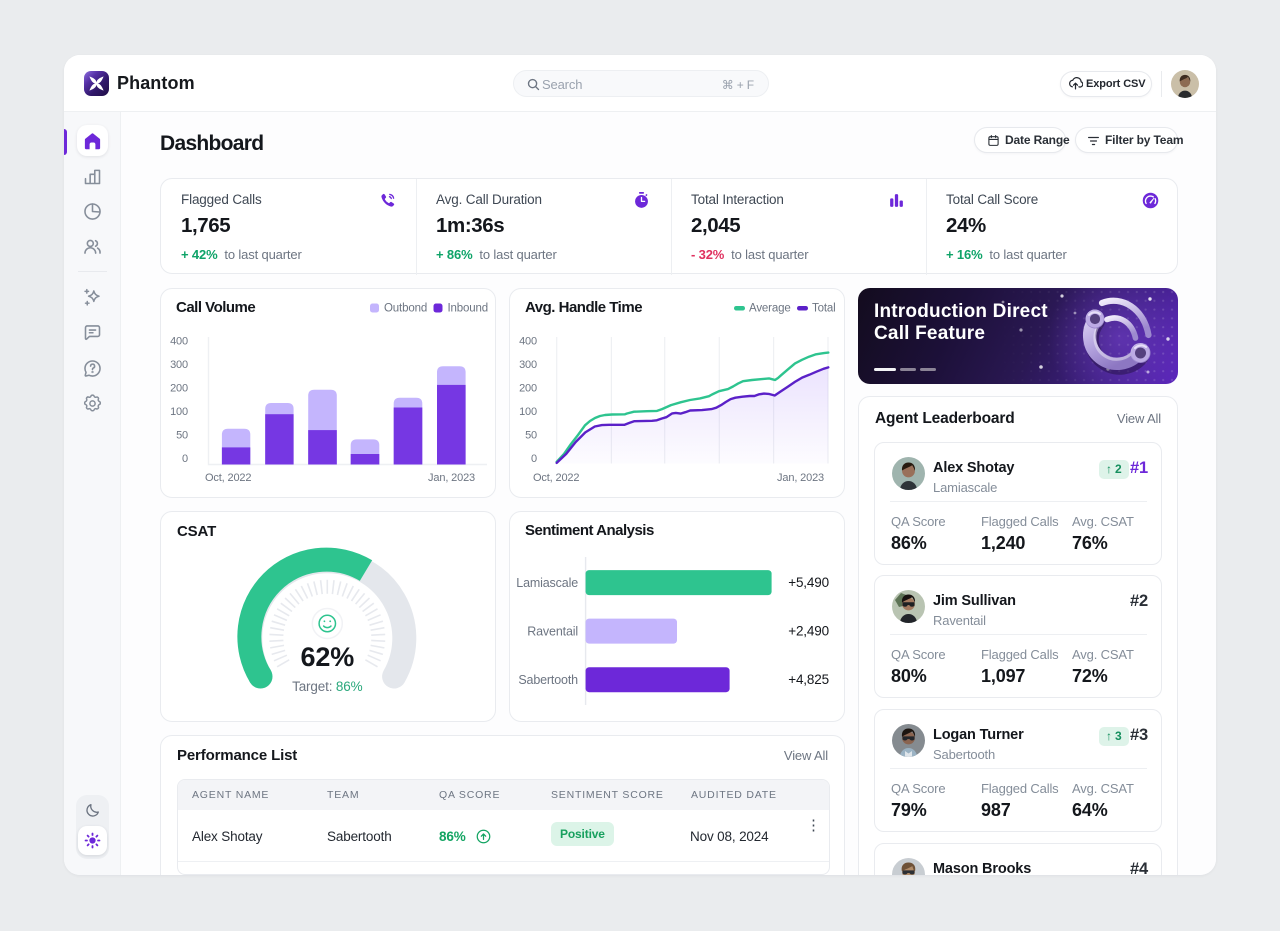 Image resolution: width=1280 pixels, height=931 pixels. I want to click on svg-text: +5,490, so click(808, 582).